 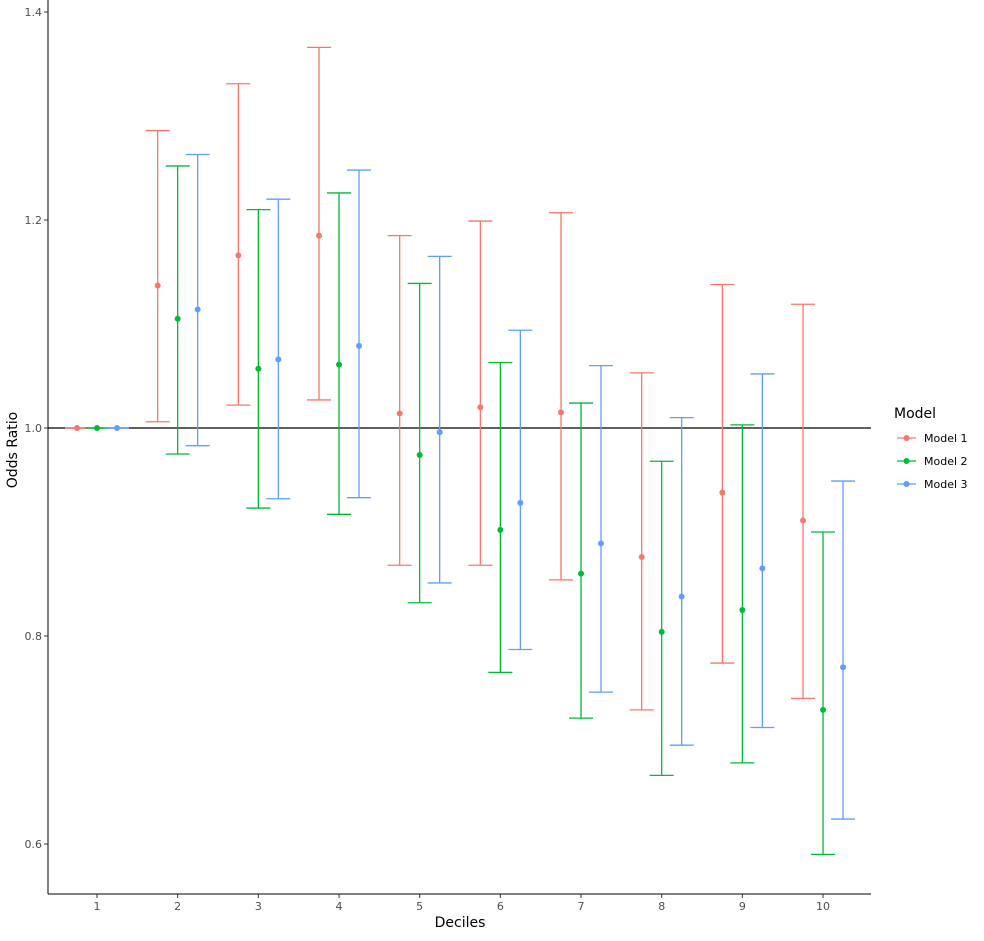 What do you see at coordinates (946, 461) in the screenshot?
I see `legend-label: Model 2` at bounding box center [946, 461].